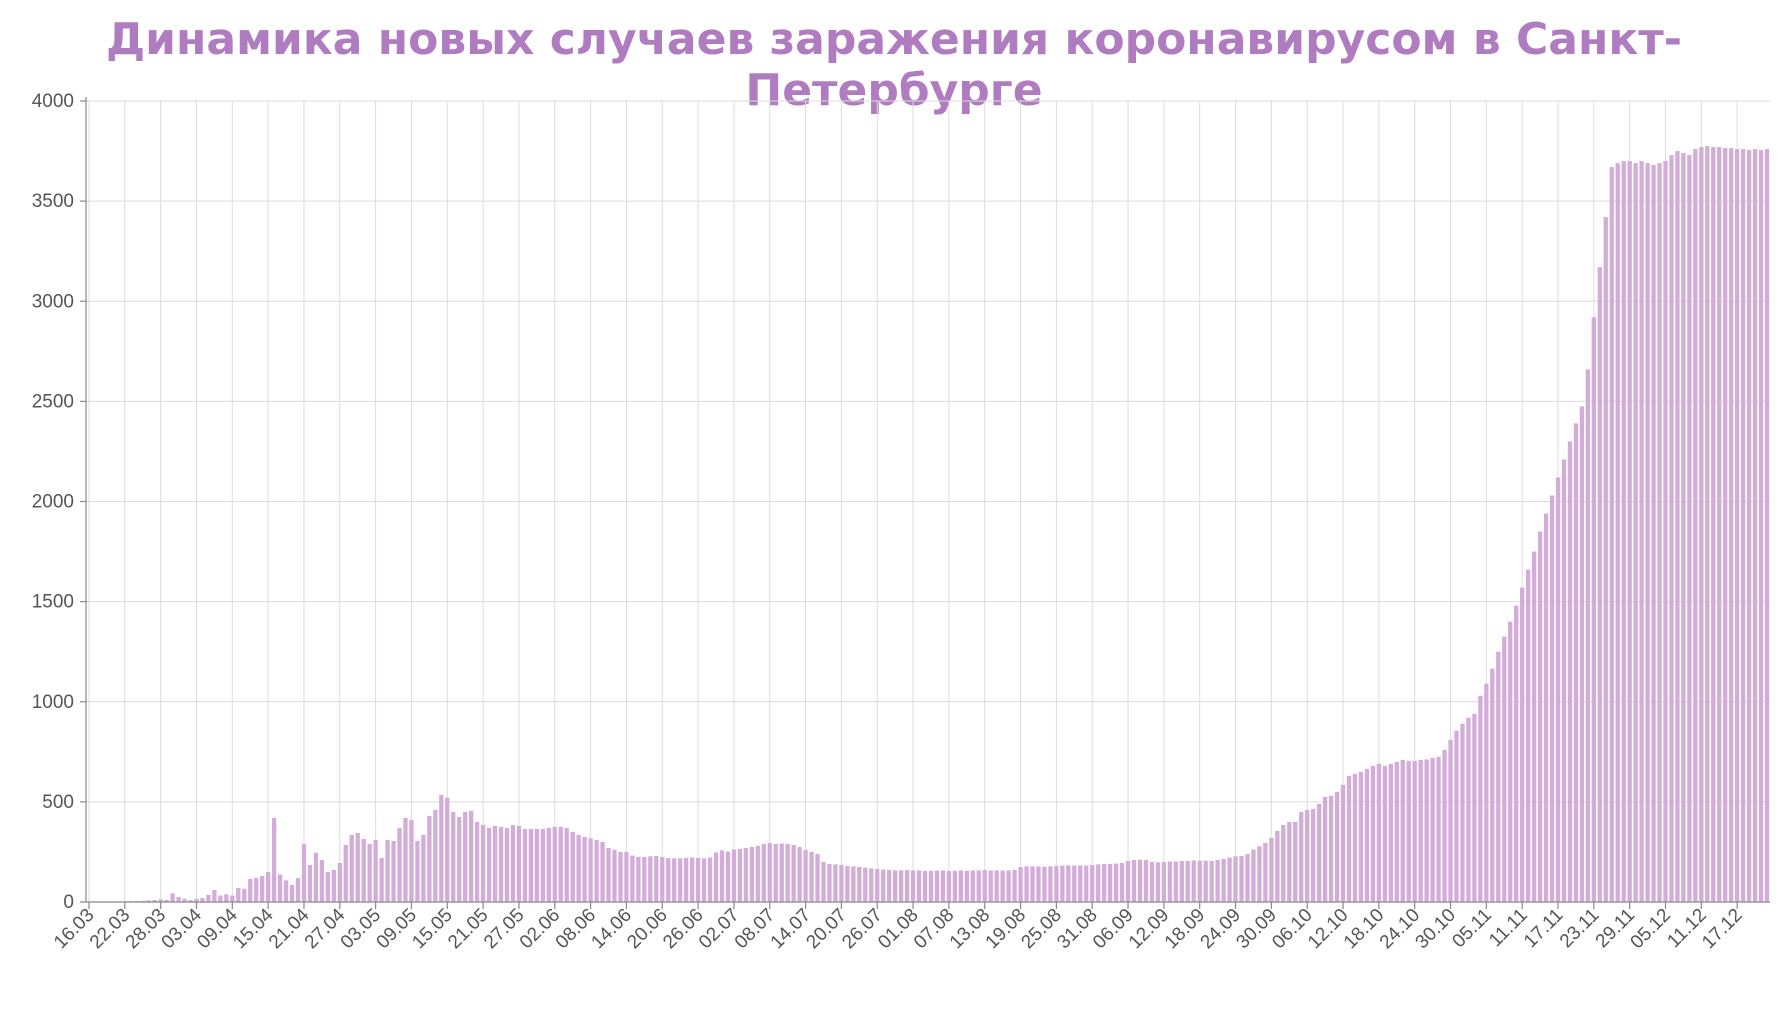  I want to click on x-tick-label: 11.11, so click(1508, 928).